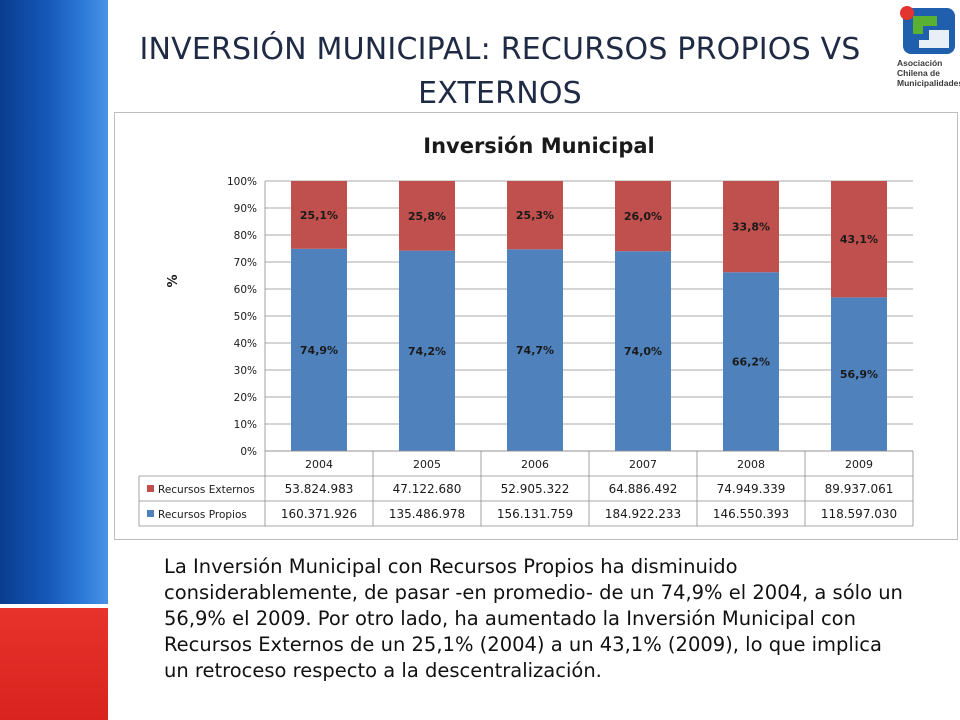  Describe the element at coordinates (859, 464) in the screenshot. I see `x-category-label: 2009` at that location.